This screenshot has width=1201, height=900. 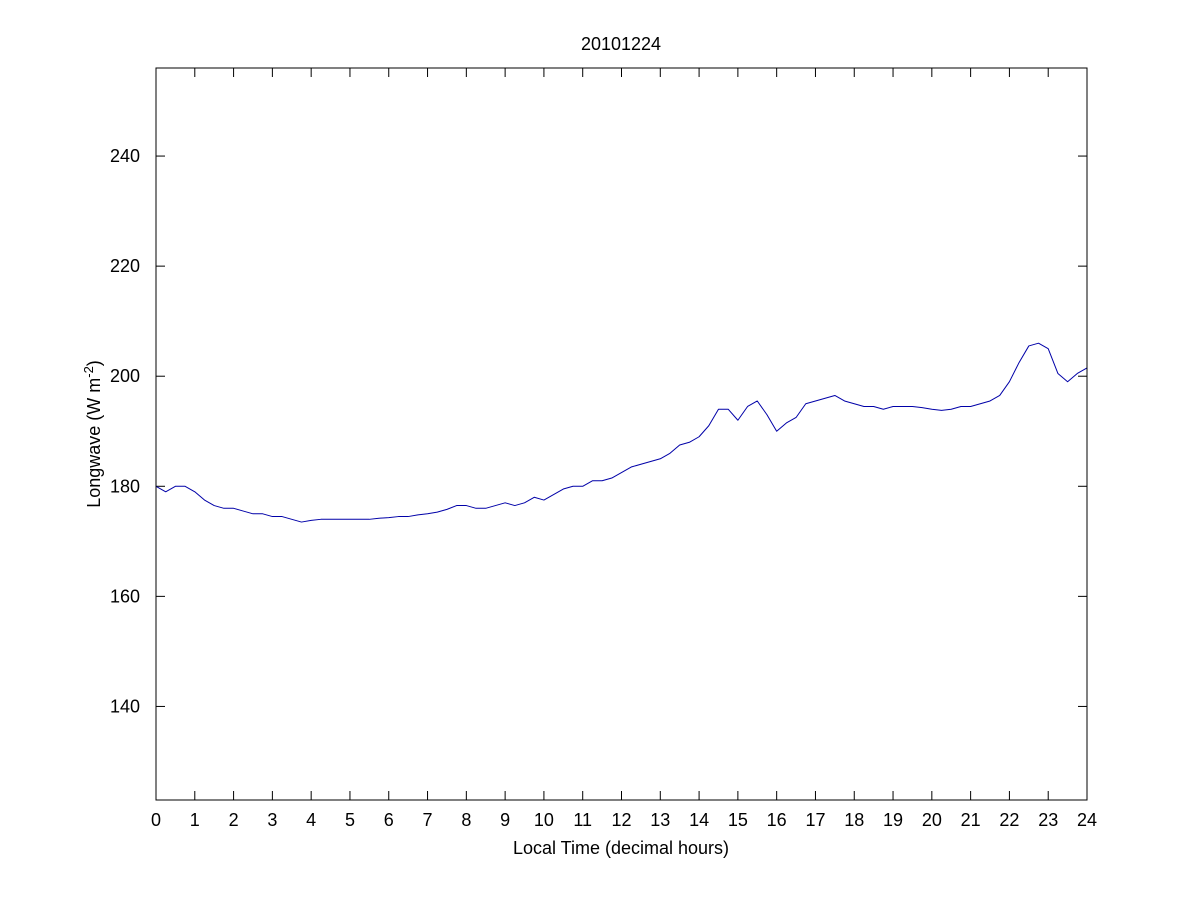 What do you see at coordinates (88, 372) in the screenshot?
I see `y-axis-label-superscript: -2` at bounding box center [88, 372].